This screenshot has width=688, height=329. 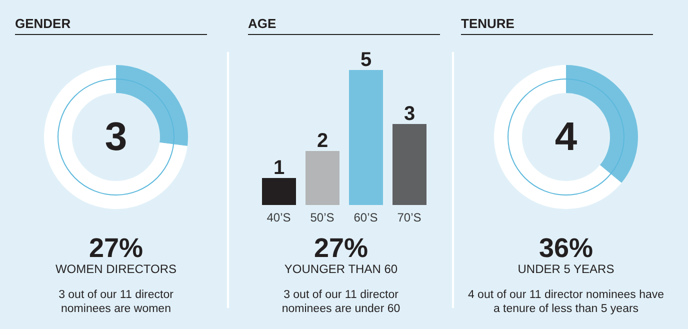 I want to click on chart-title: AGE, so click(x=344, y=25).